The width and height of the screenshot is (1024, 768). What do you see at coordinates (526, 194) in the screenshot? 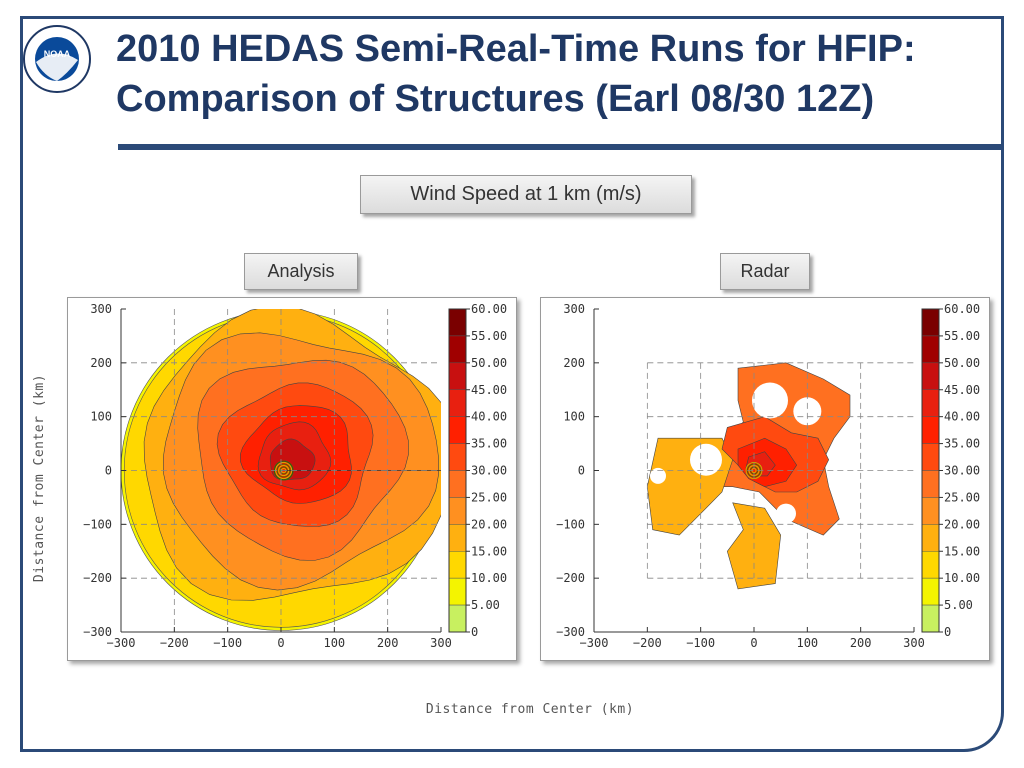
I see `chart-main-label: Wind Speed at 1 km (m/s)` at bounding box center [526, 194].